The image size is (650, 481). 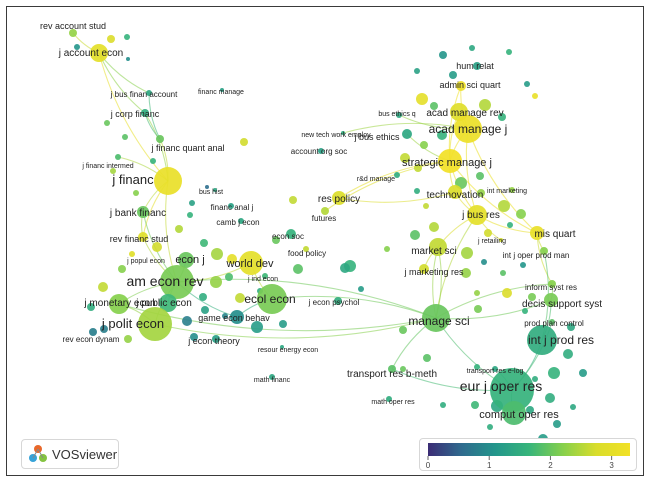 What do you see at coordinates (307, 253) in the screenshot?
I see `node-label-food-policy: food policy` at bounding box center [307, 253].